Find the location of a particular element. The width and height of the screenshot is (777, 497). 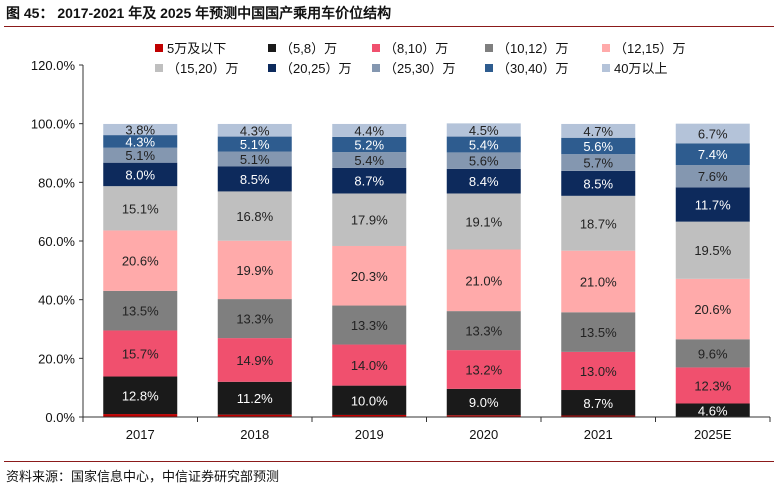

data-label: 13.2% is located at coordinates (483, 369).